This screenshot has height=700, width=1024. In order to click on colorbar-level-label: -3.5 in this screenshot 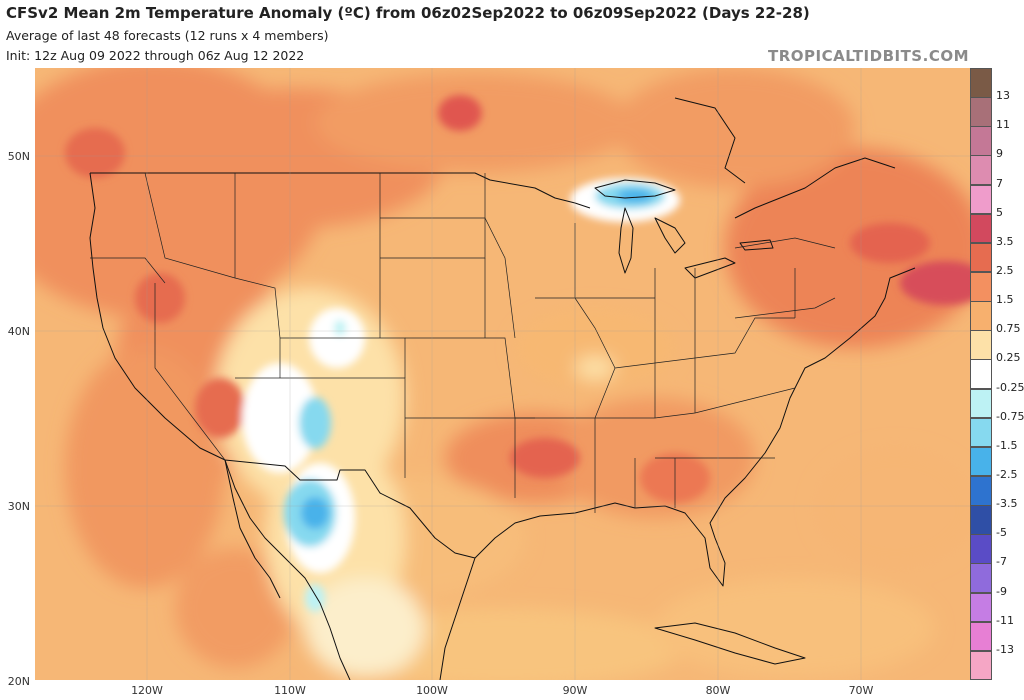, I will do `click(1007, 504)`.